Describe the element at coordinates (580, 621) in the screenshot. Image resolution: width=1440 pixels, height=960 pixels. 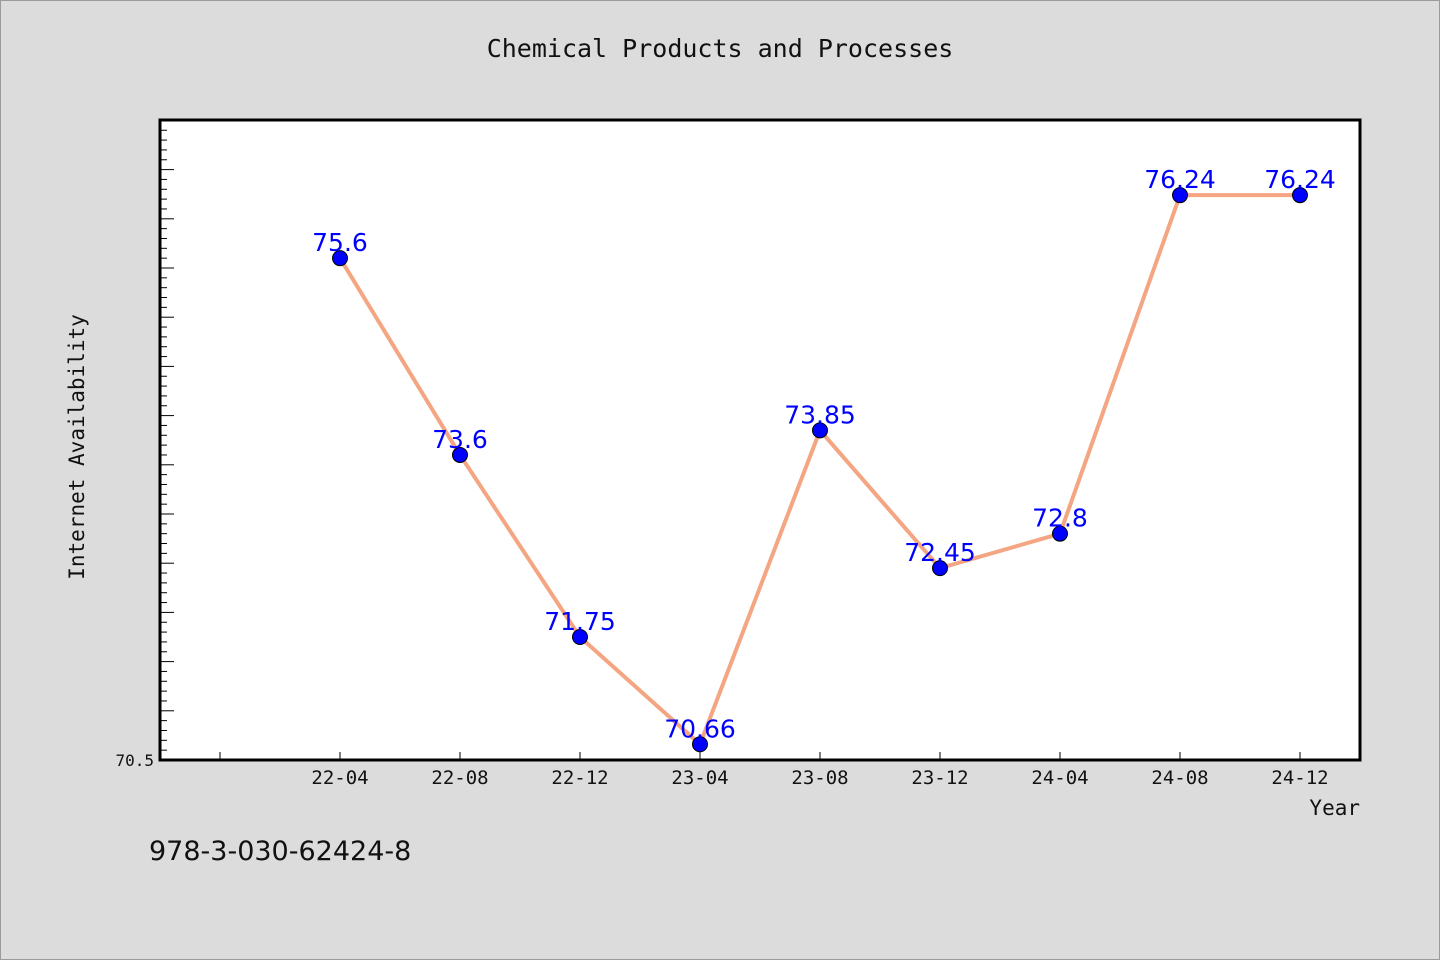
I see `data-label: 71.75` at that location.